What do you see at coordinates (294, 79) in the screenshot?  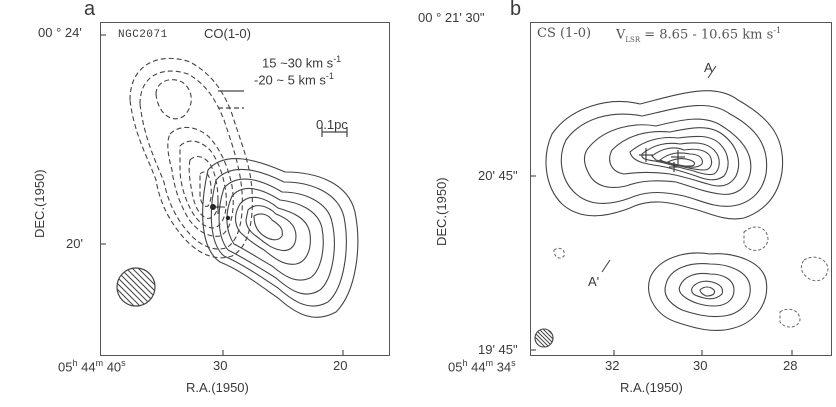 I see `legend-dashed-label: -20 ~ 5 km s-1` at bounding box center [294, 79].